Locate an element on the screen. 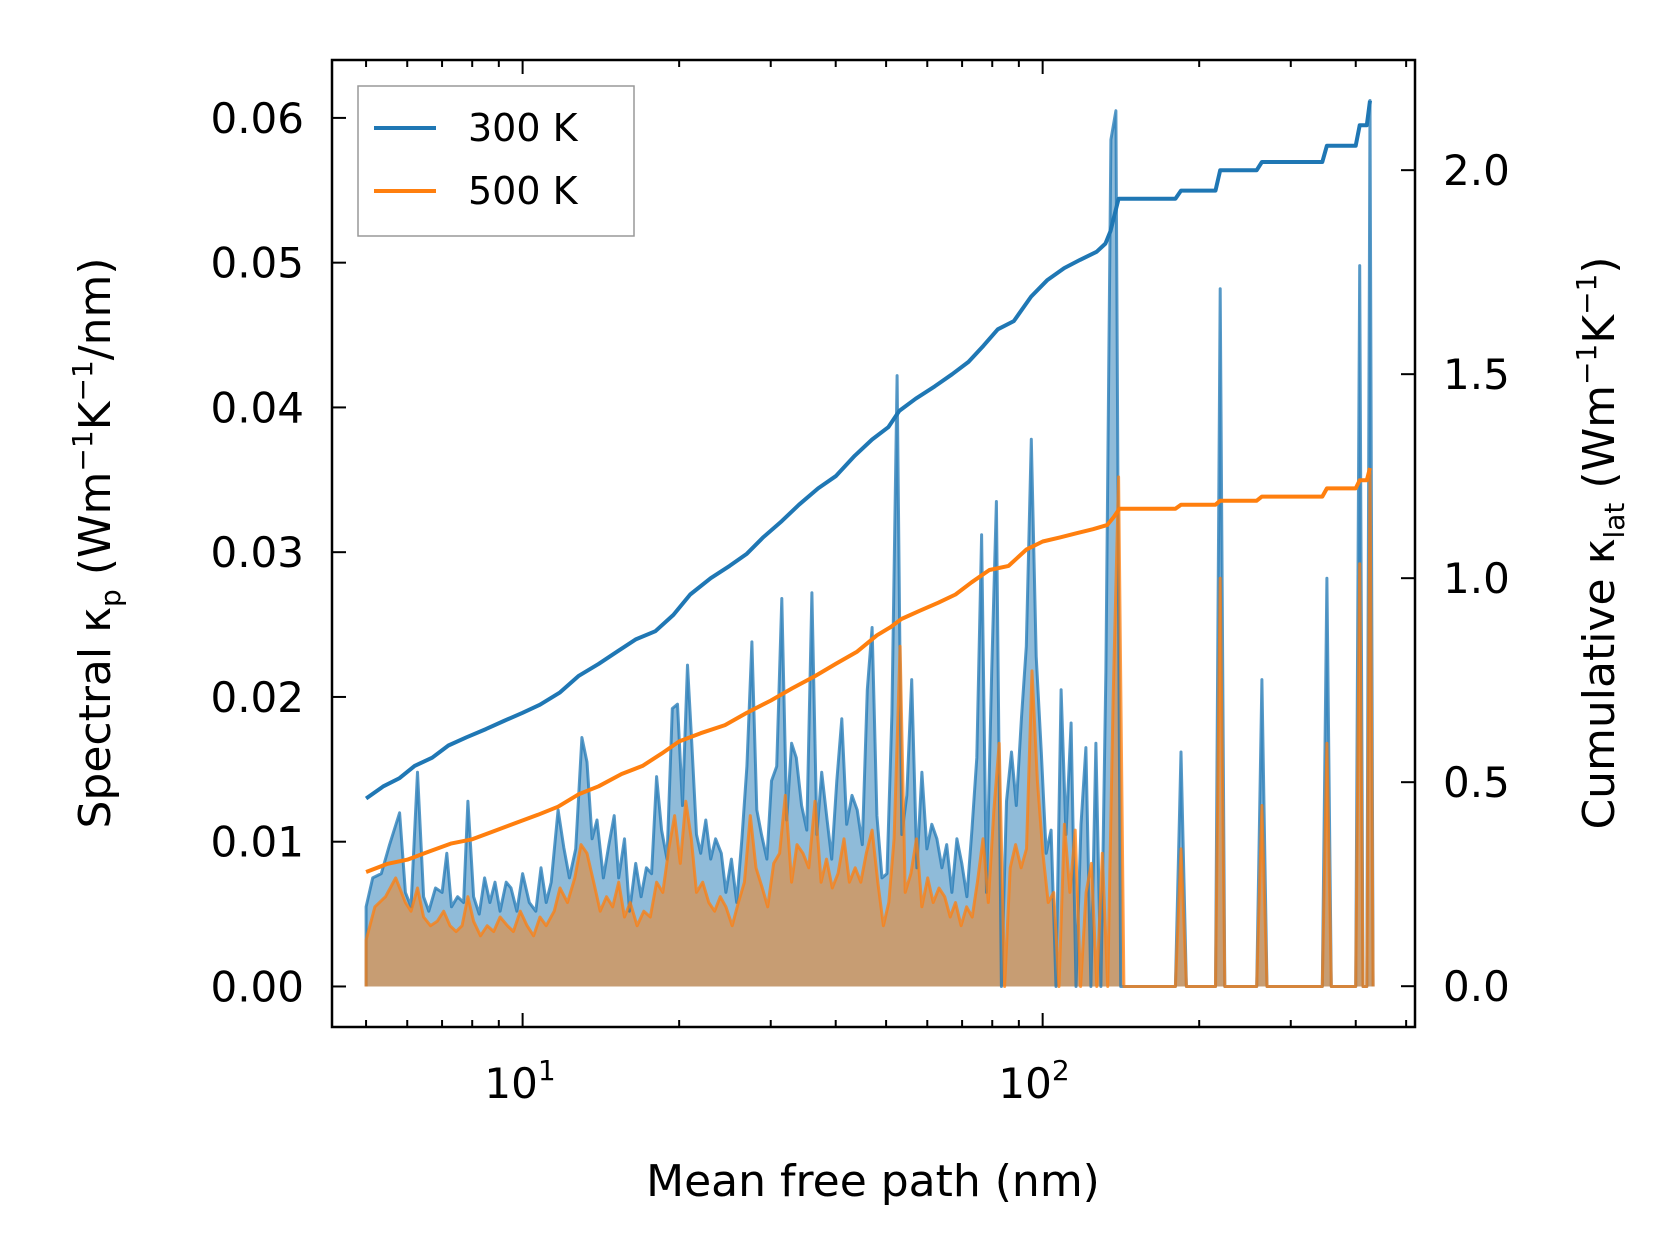 This screenshot has height=1259, width=1679. left-tick-label-0.05: 0.05 is located at coordinates (257, 263).